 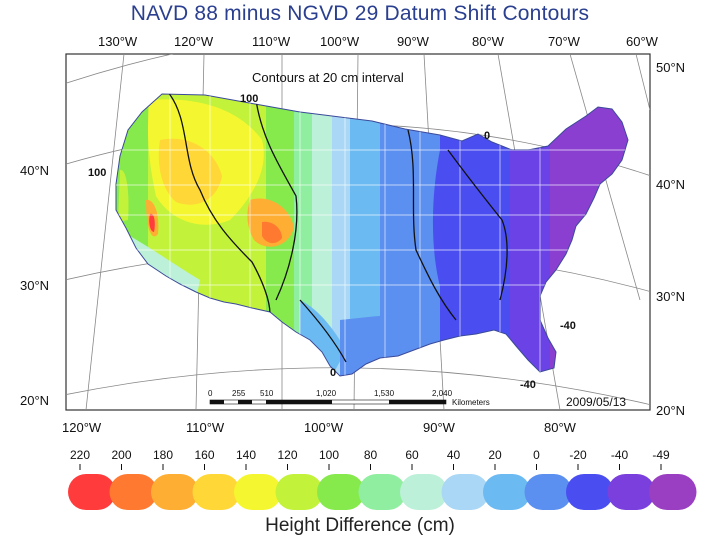 I want to click on scale-tick-label: 1,530, so click(x=384, y=393).